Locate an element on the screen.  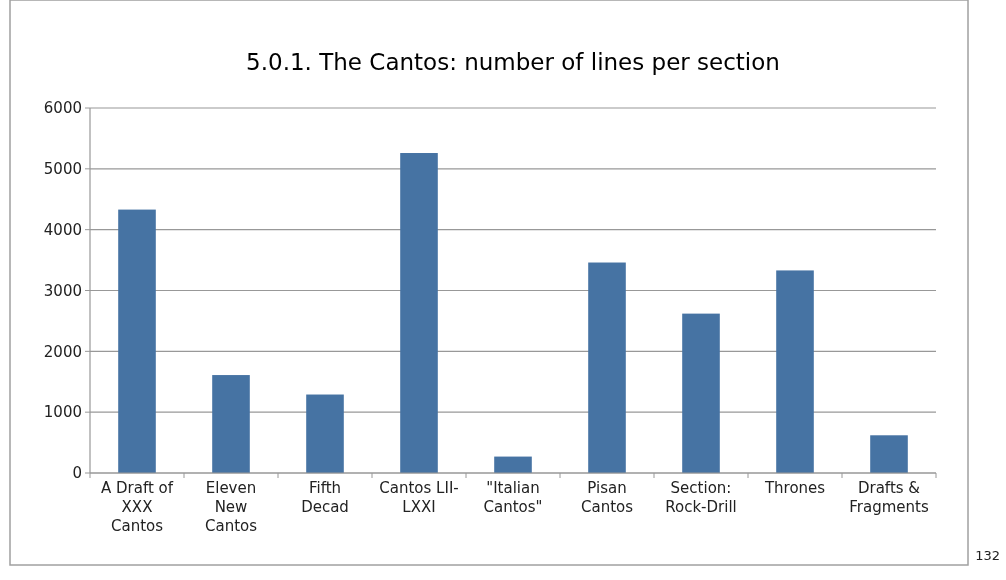
x-tick-label: Eleven New Cantos is located at coordinates (231, 507).